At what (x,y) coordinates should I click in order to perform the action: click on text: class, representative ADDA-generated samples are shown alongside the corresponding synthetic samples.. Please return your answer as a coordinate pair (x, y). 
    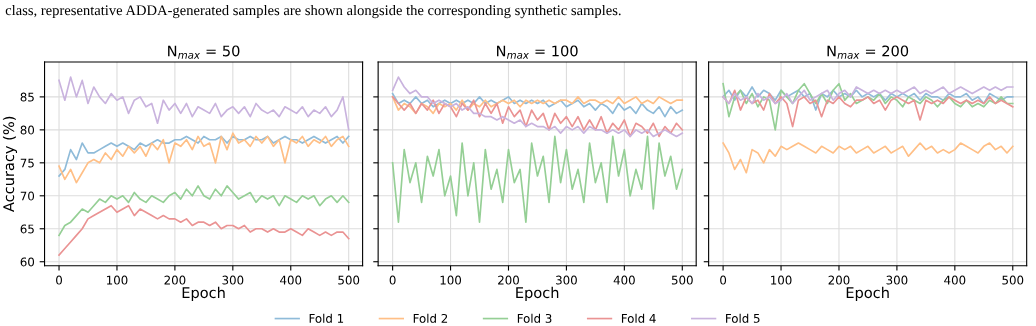
    Looking at the image, I should click on (313, 11).